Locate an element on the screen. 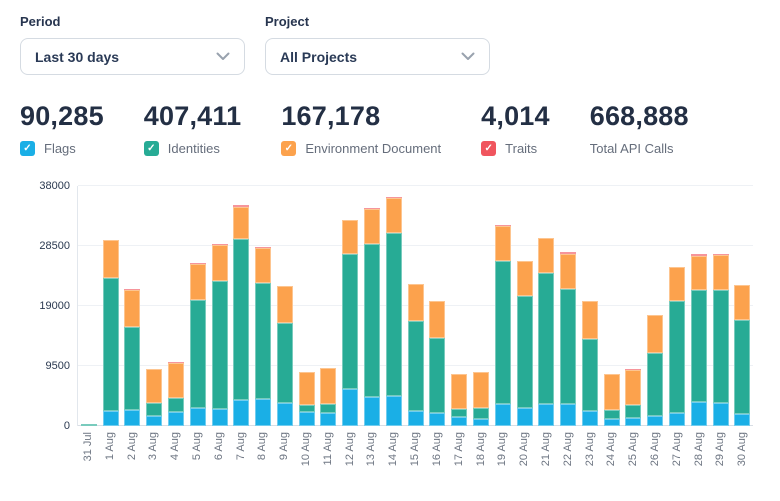  traits-checkbox: ✓ is located at coordinates (489, 148).